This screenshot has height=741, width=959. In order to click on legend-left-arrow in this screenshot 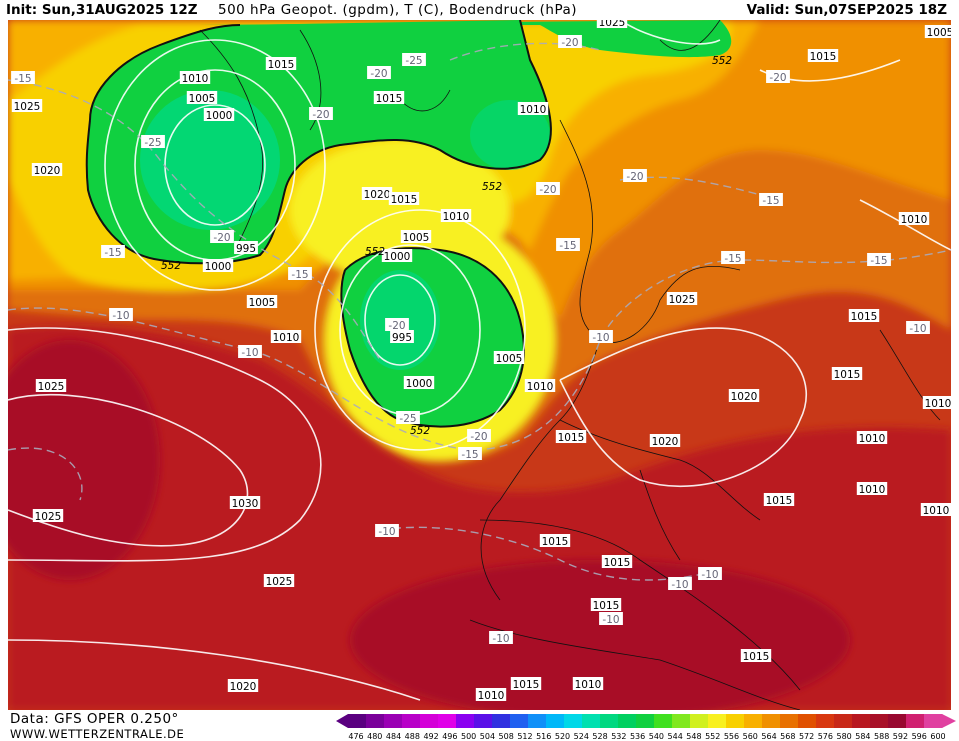, I will do `click(342, 721)`.